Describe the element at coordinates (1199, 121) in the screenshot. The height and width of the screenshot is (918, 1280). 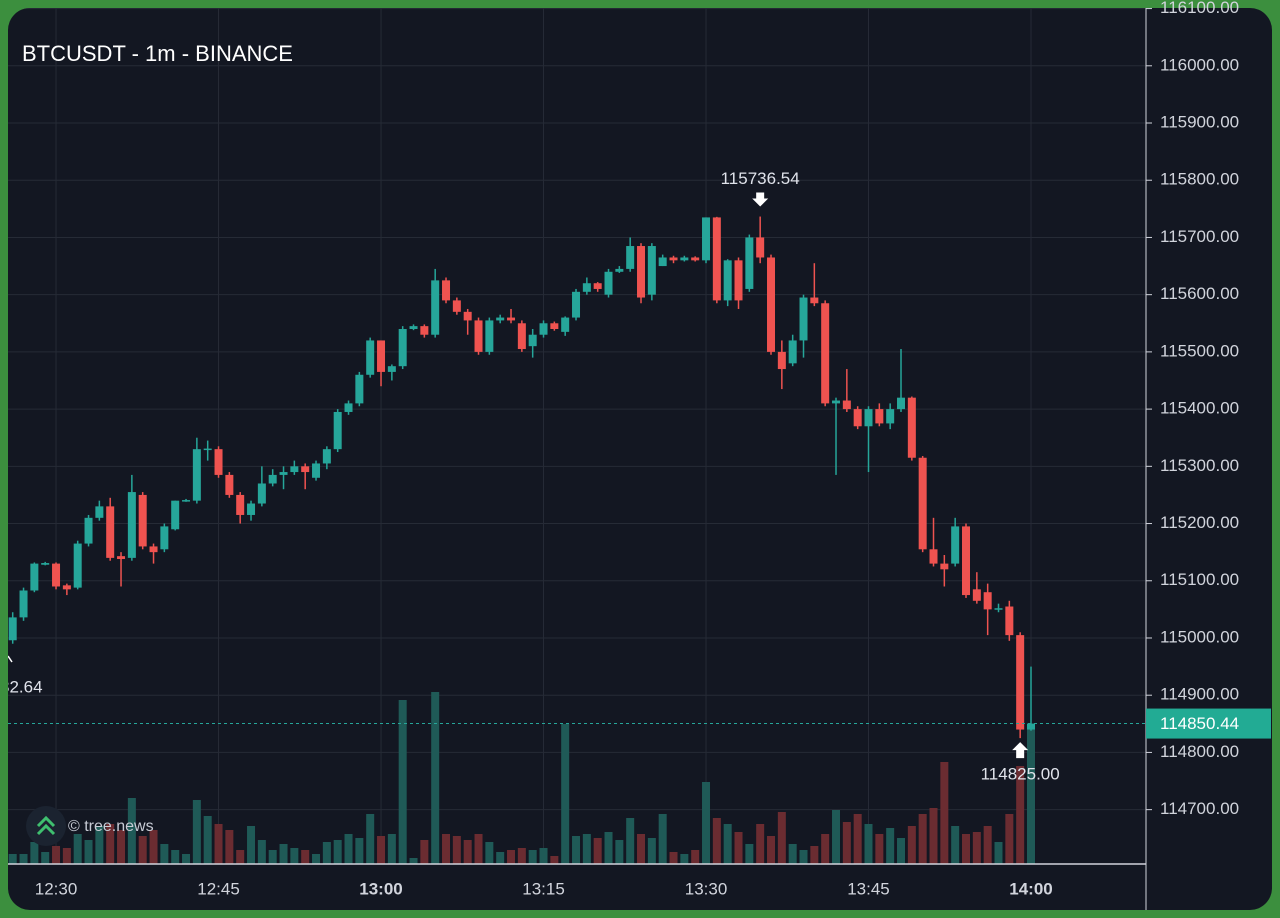
I see `y-tick-label: 115900.00` at that location.